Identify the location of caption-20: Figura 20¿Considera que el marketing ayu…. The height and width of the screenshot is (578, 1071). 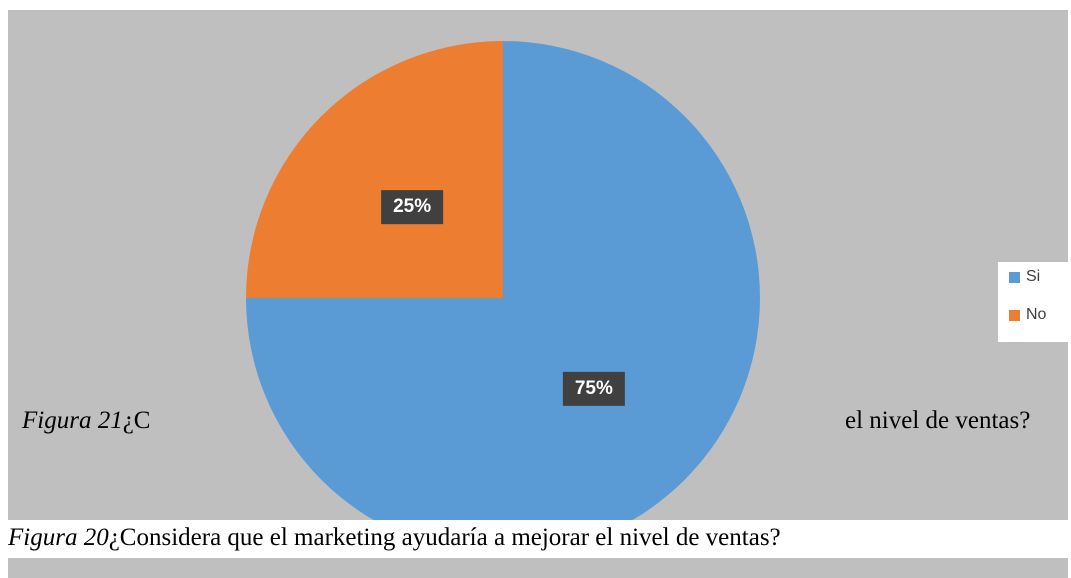
(394, 537).